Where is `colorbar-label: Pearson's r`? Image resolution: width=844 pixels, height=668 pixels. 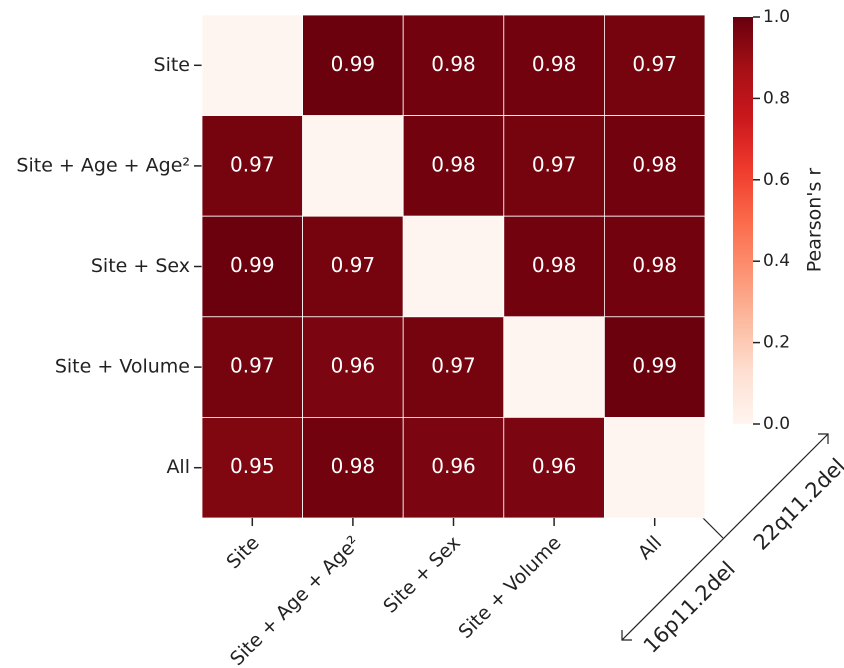
colorbar-label: Pearson's r is located at coordinates (815, 220).